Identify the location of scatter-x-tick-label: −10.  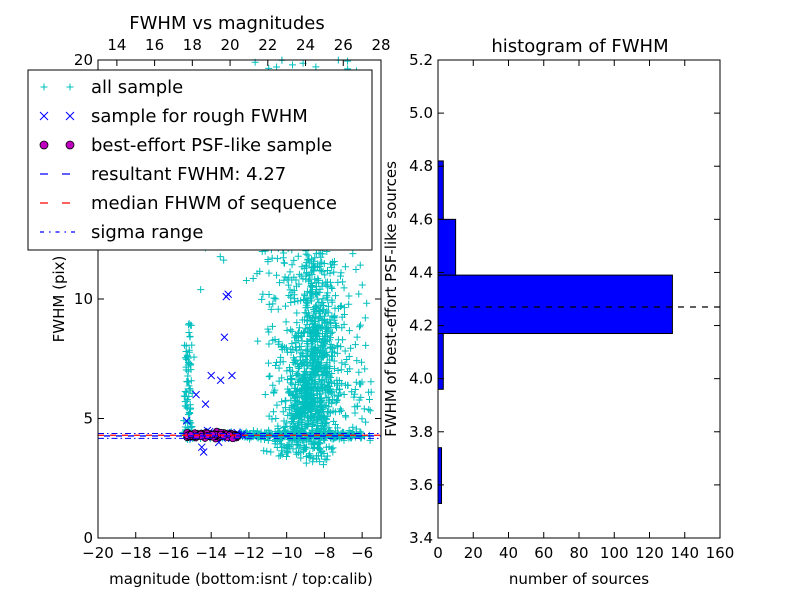
(287, 553).